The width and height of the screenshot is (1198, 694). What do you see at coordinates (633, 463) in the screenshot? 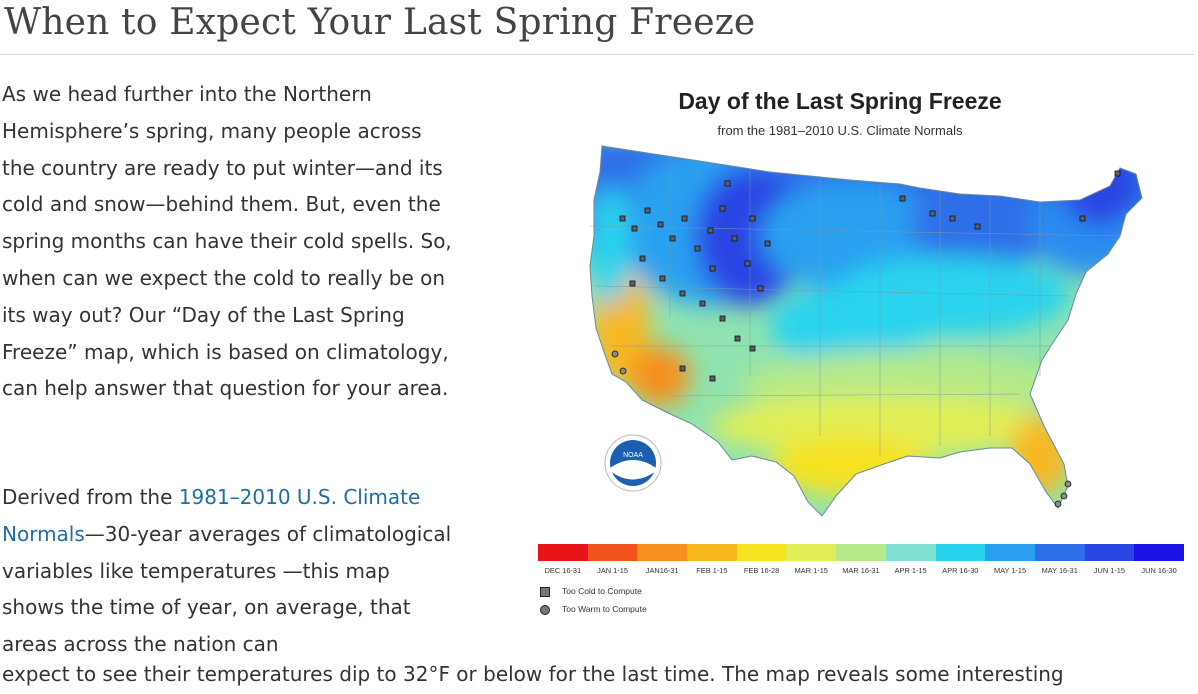
I see `noaa-logo: NOAA` at bounding box center [633, 463].